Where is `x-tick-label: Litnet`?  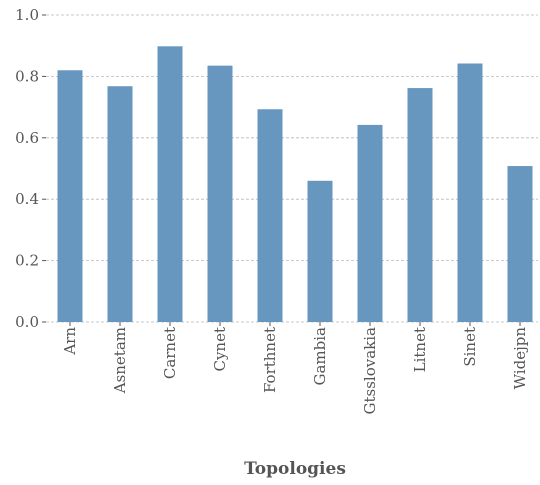
x-tick-label: Litnet is located at coordinates (420, 349).